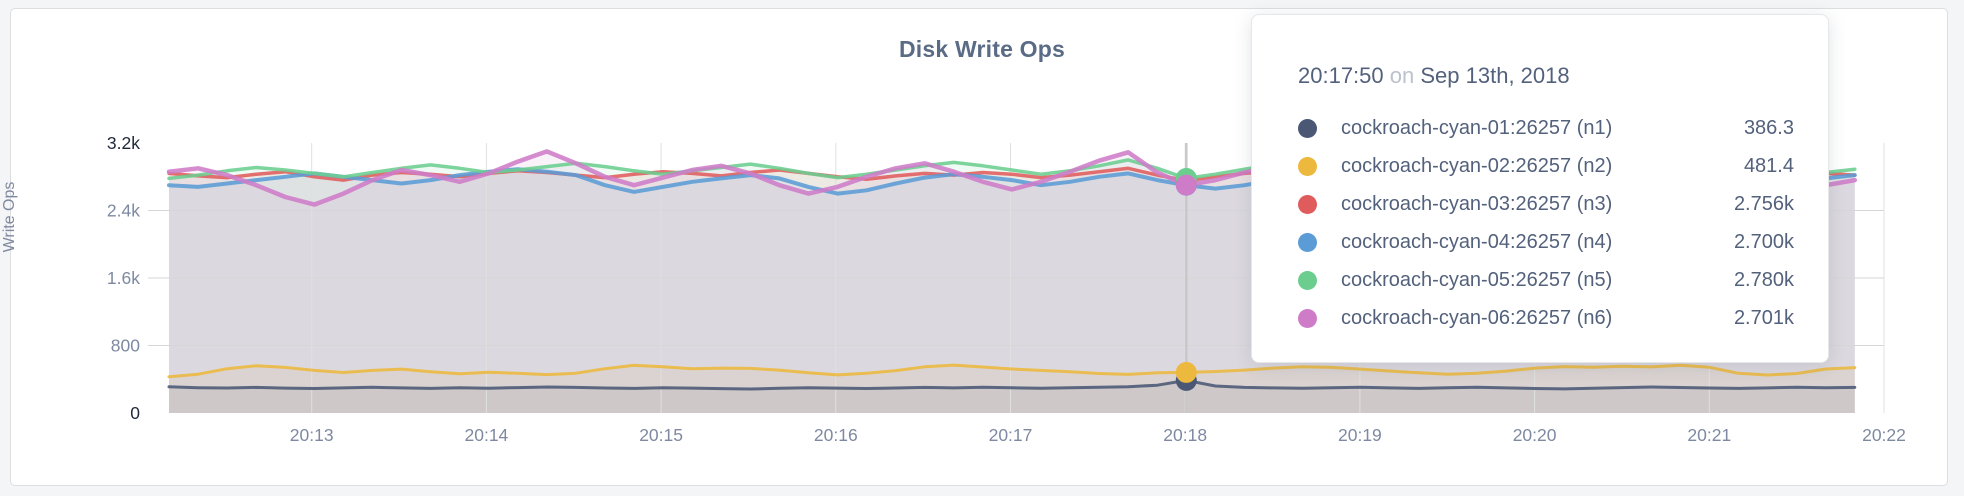 The width and height of the screenshot is (1964, 496). What do you see at coordinates (1341, 75) in the screenshot?
I see `tooltip-time: 20:17:50` at bounding box center [1341, 75].